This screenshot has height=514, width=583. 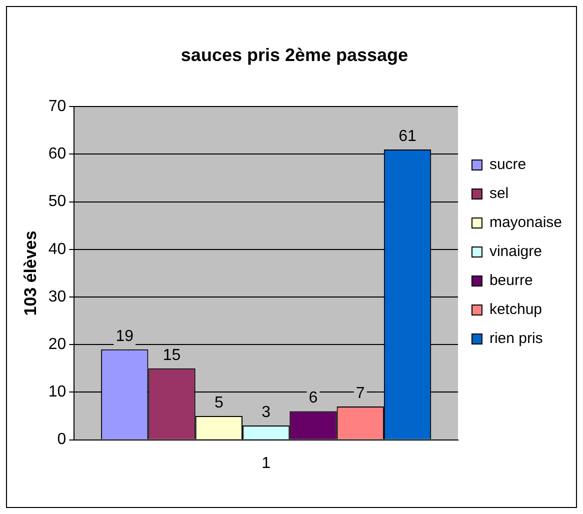 I want to click on y-tick-label: 40, so click(x=57, y=249).